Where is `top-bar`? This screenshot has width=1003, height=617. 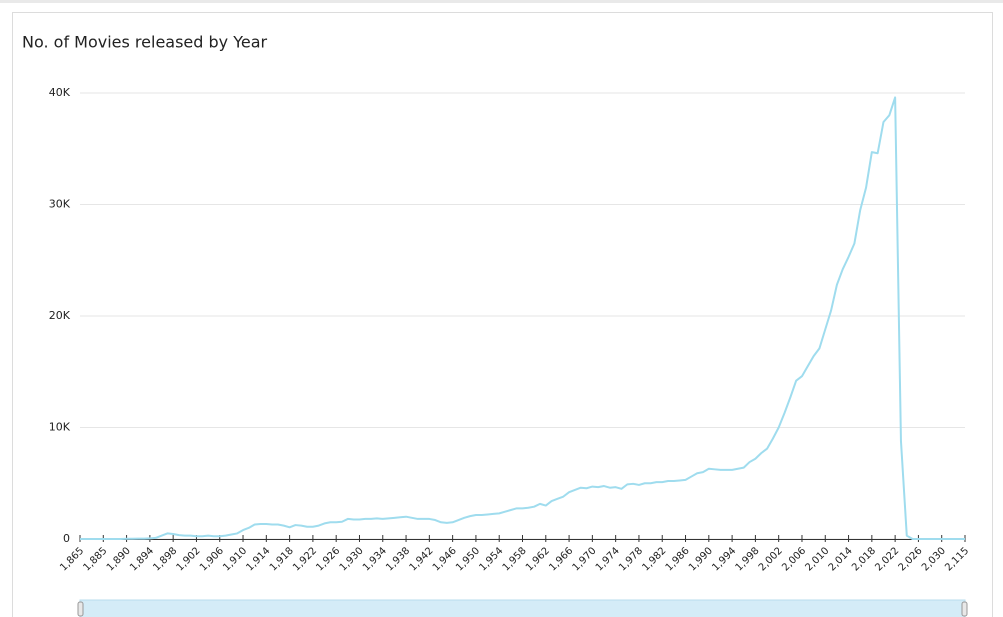
top-bar is located at coordinates (501, 1).